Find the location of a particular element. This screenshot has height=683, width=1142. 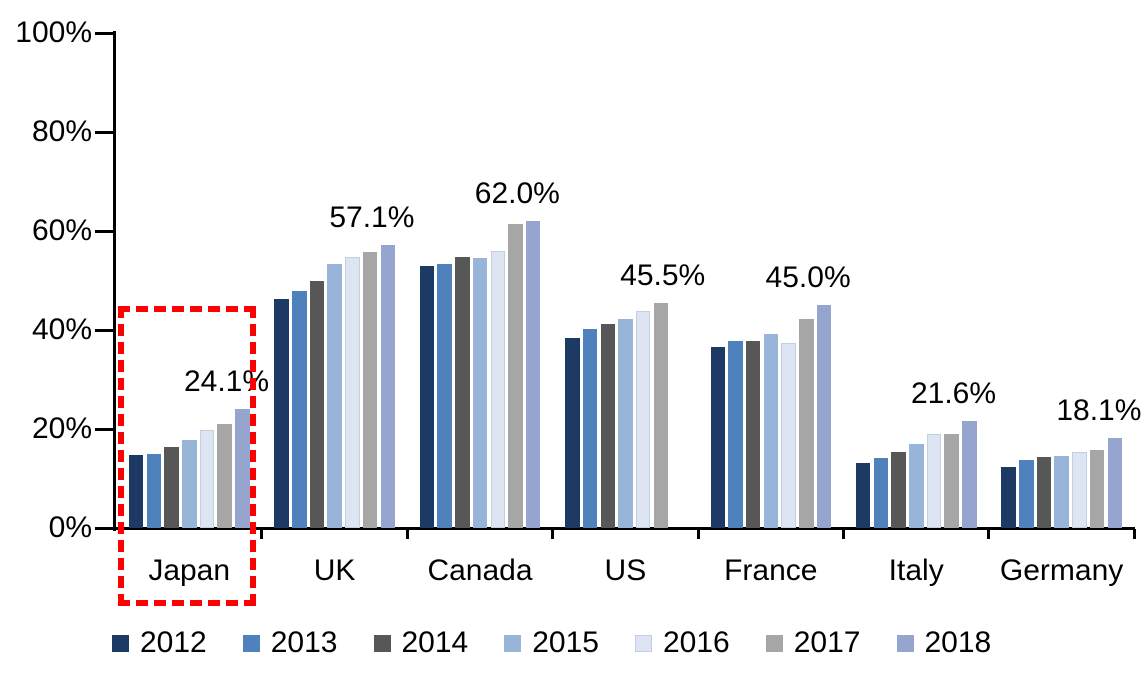

y-axis-label: 80% is located at coordinates (61, 131).